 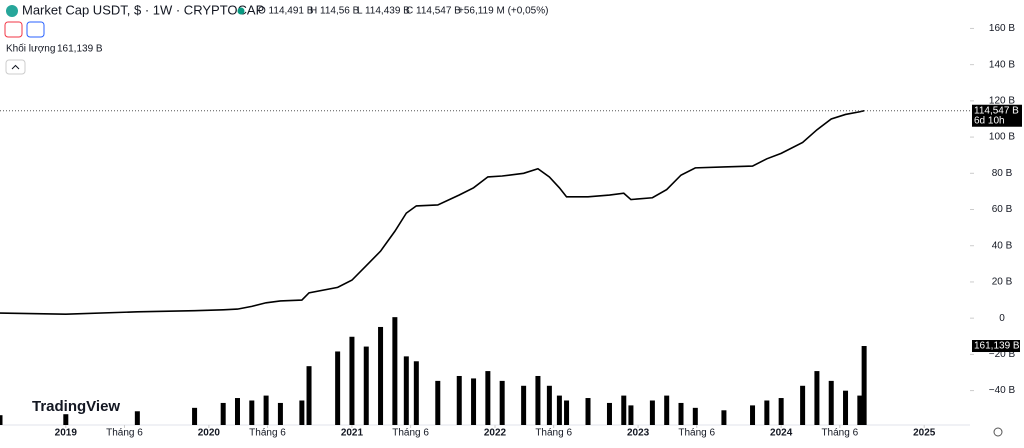 What do you see at coordinates (66, 433) in the screenshot?
I see `x-tick-label: 2019` at bounding box center [66, 433].